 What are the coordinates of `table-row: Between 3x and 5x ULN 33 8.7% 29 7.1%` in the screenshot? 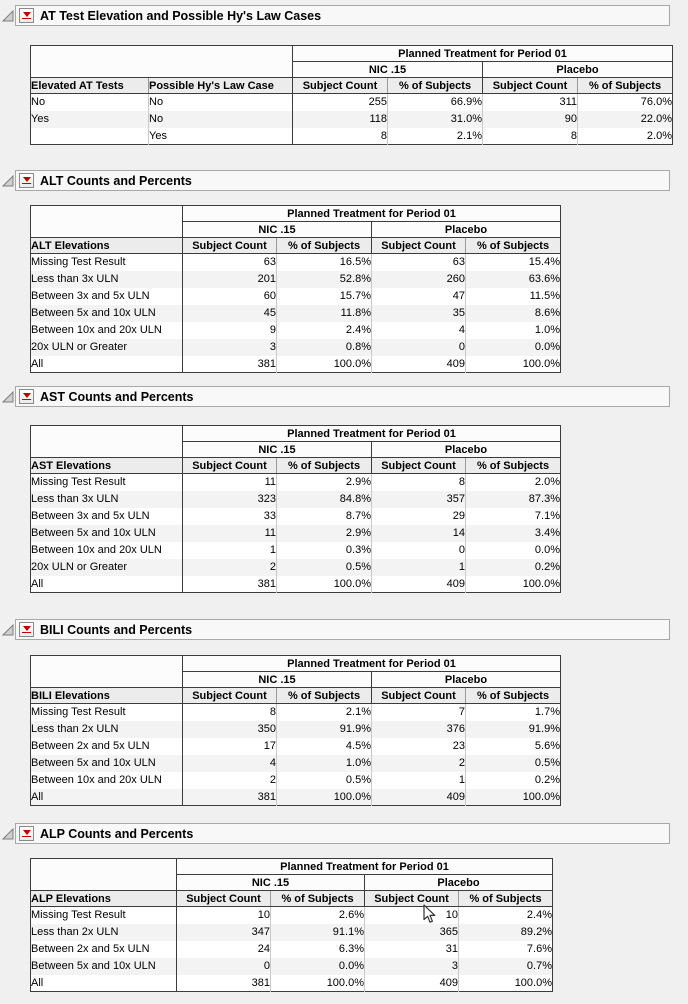 It's located at (296, 516).